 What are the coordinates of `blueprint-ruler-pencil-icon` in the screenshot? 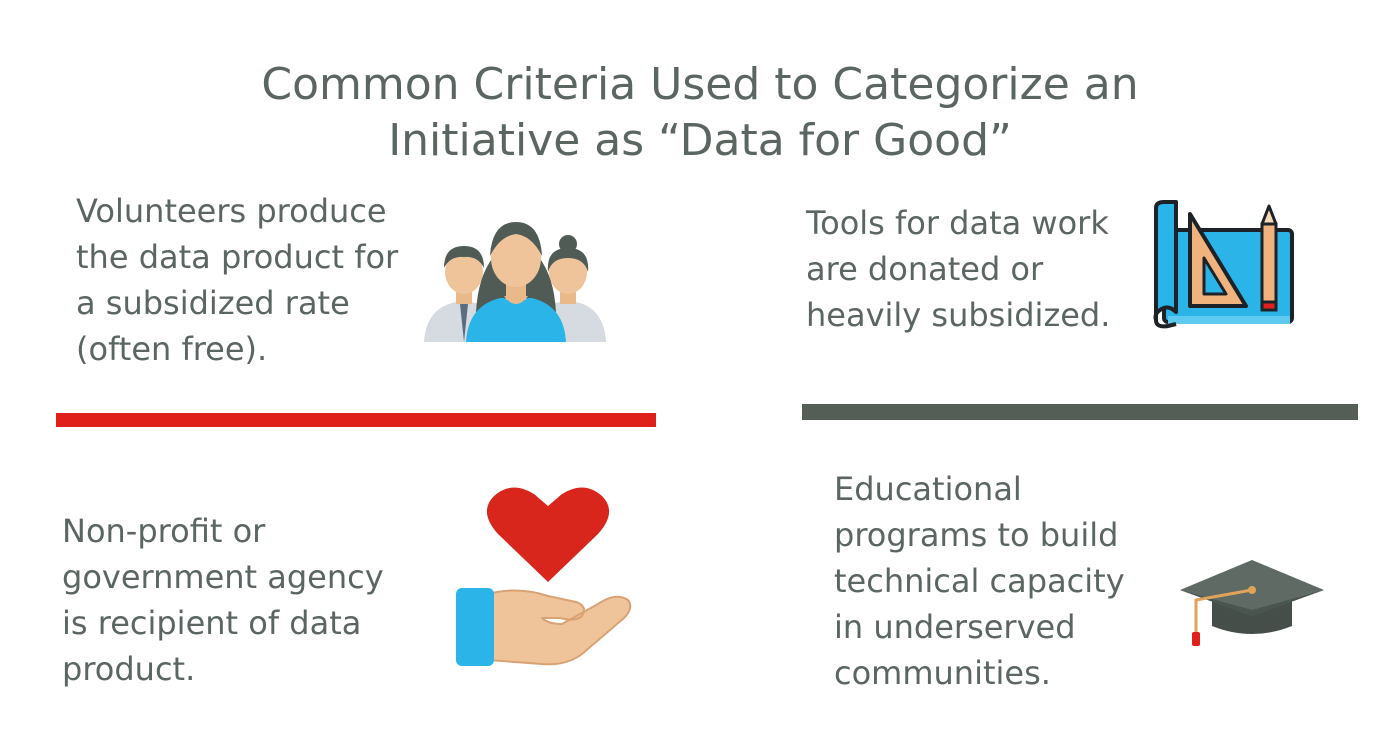 It's located at (1225, 267).